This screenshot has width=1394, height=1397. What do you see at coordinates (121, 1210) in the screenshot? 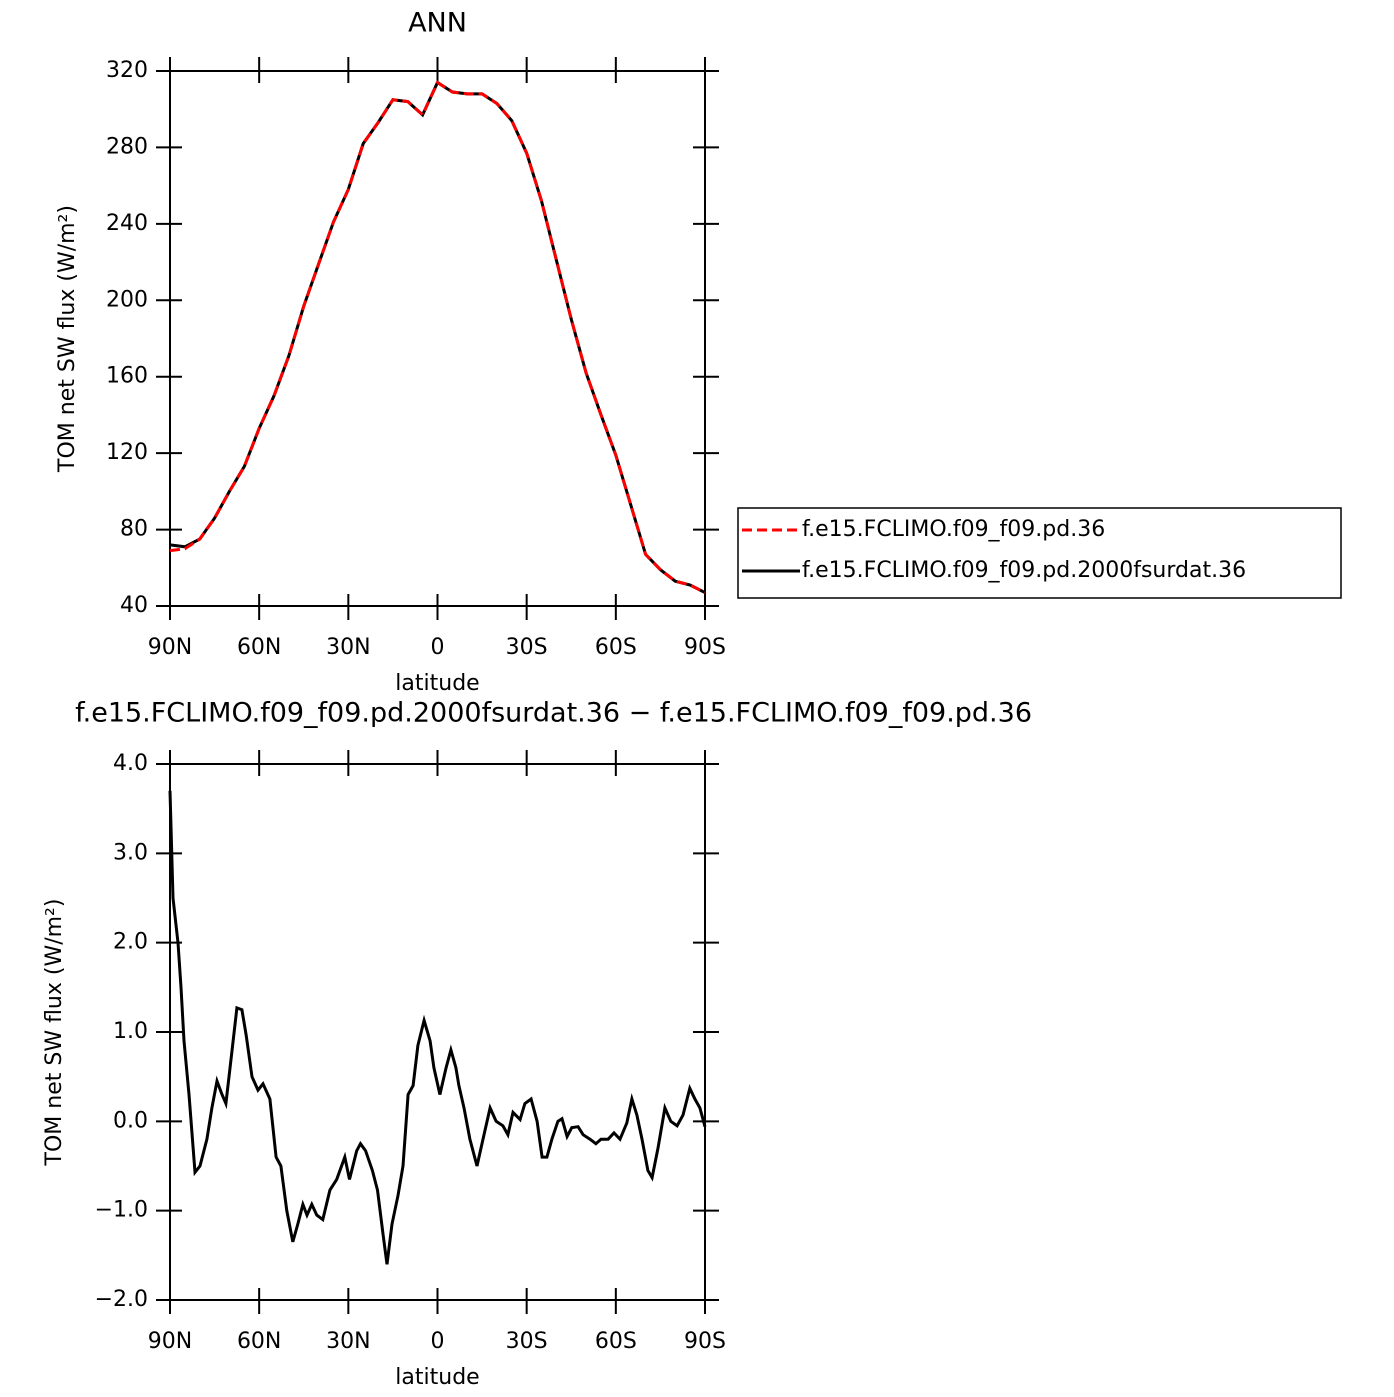
I see `y-tick-label: −1.0` at bounding box center [121, 1210].